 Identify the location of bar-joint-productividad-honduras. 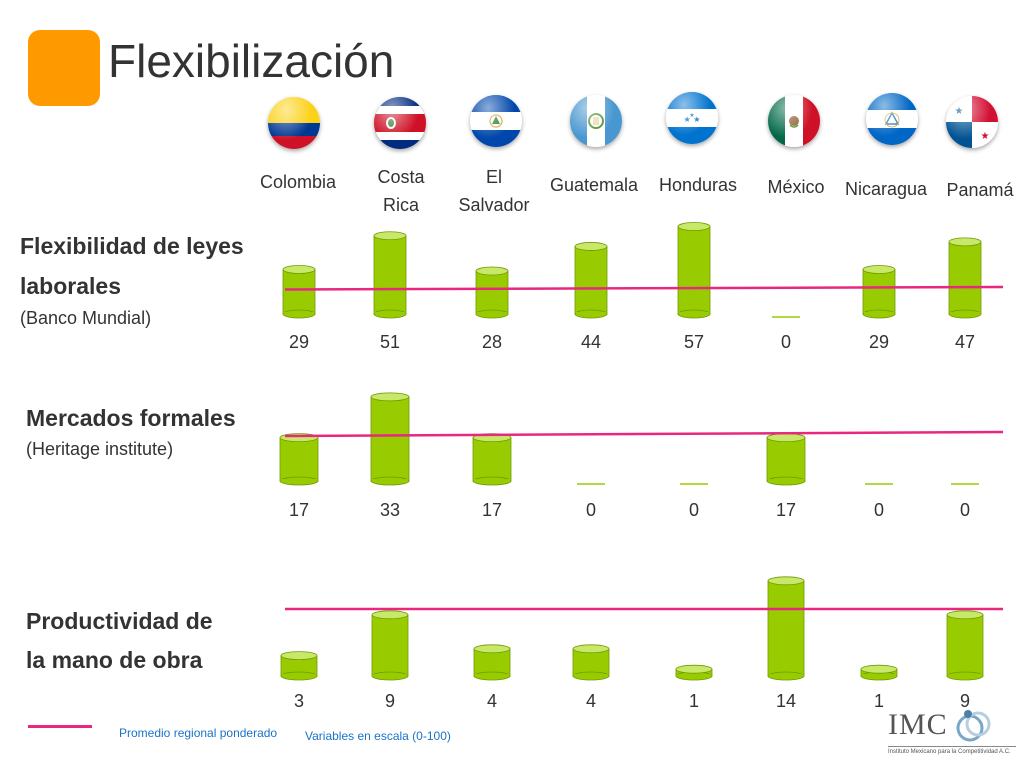
(694, 675).